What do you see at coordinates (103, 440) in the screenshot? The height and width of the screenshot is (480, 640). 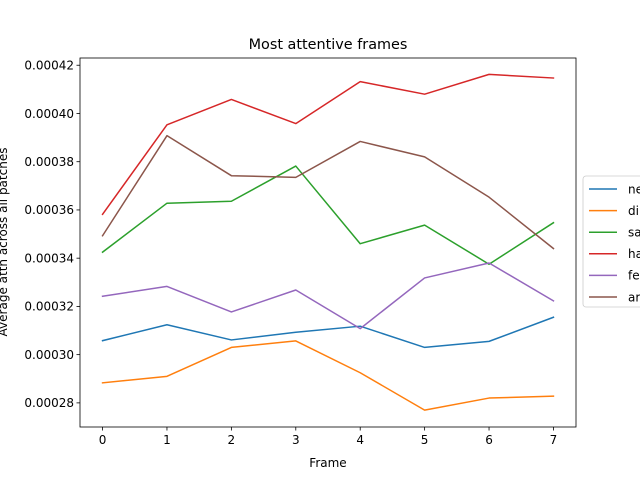 I see `x-tick-label: 0` at bounding box center [103, 440].